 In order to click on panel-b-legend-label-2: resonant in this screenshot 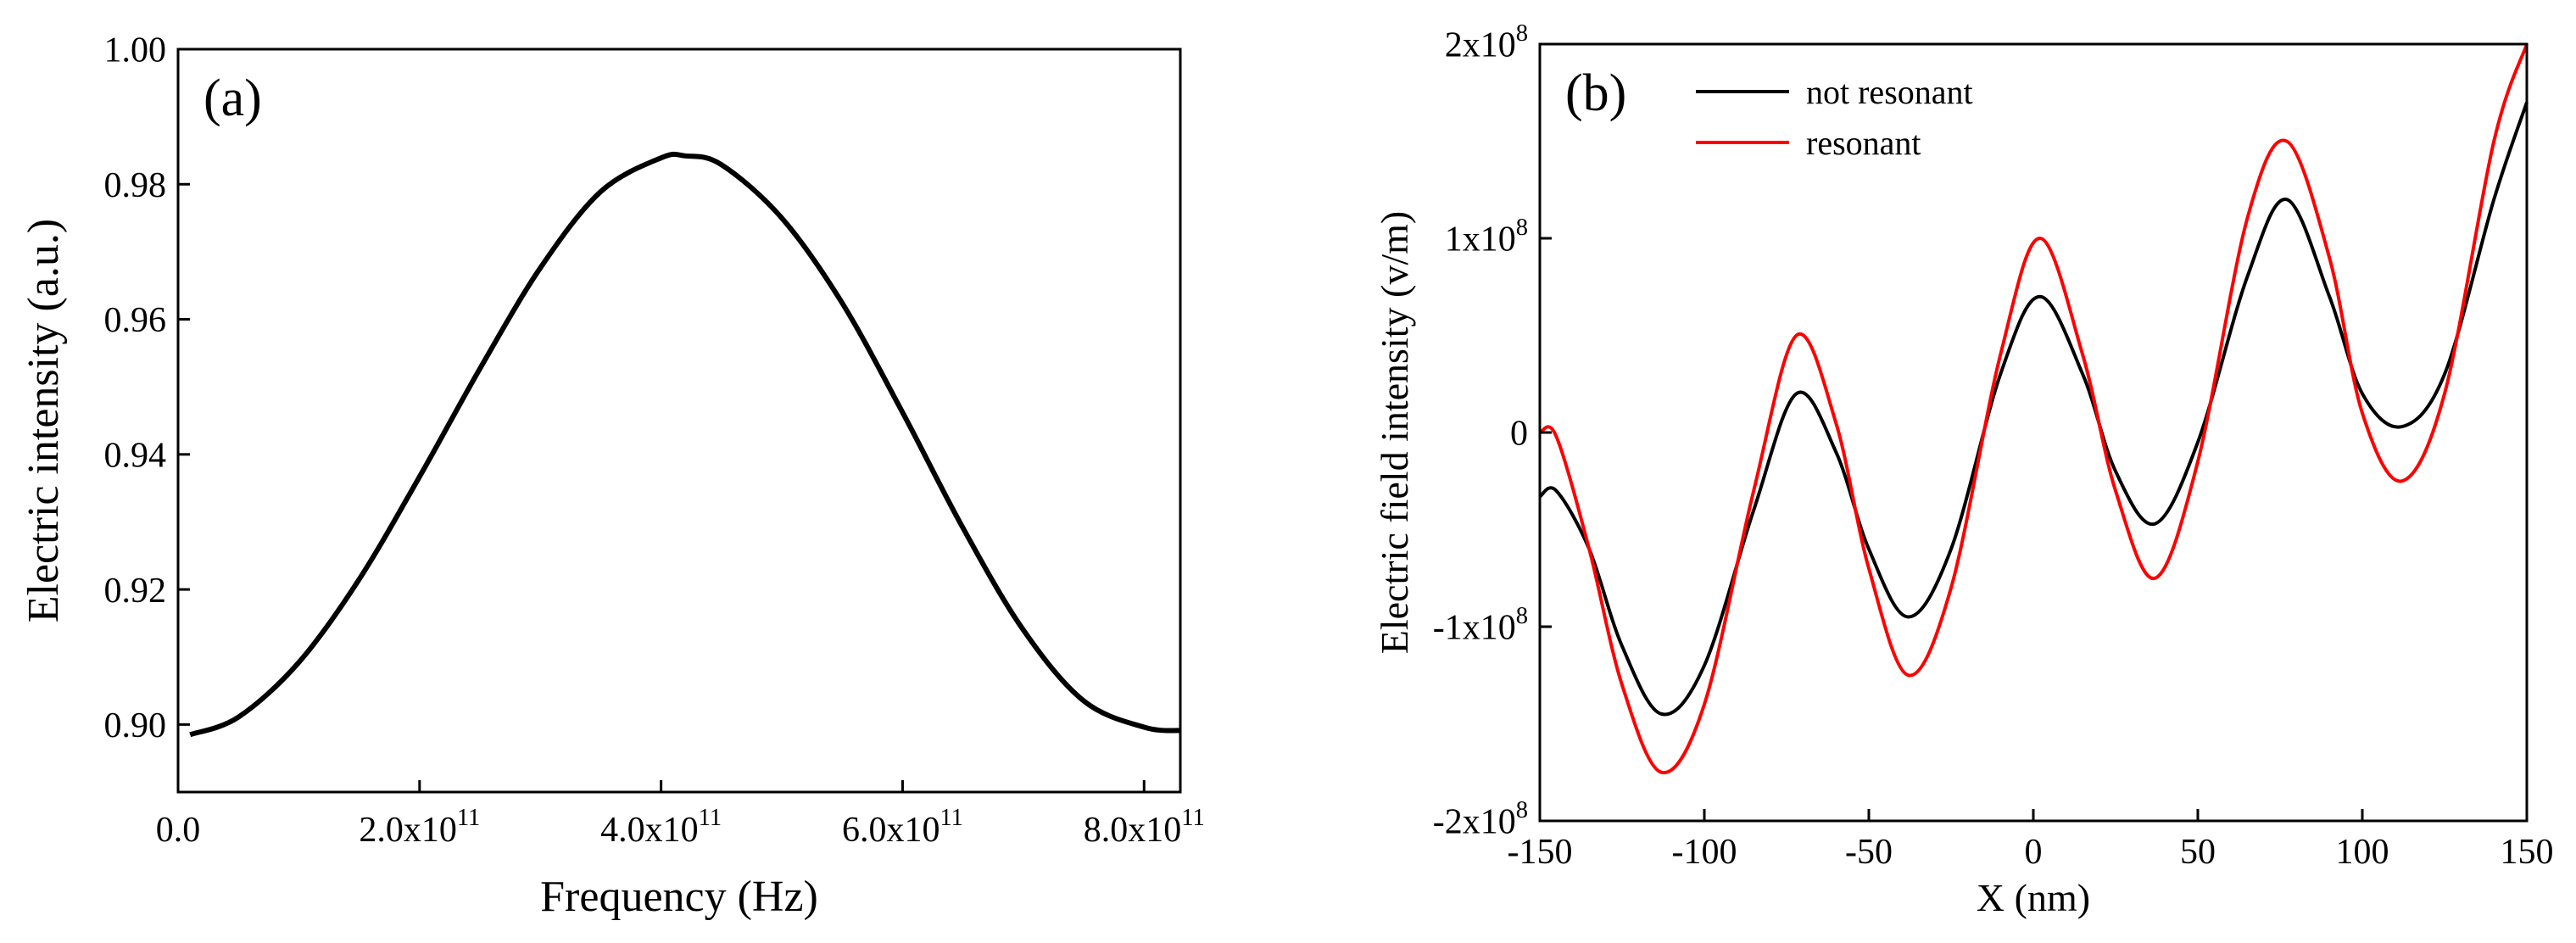, I will do `click(1863, 143)`.